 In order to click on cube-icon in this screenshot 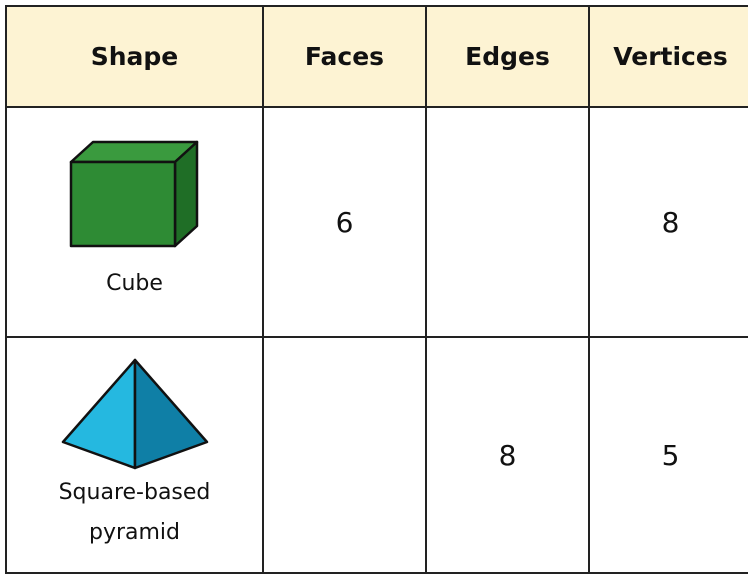, I will do `click(133, 194)`.